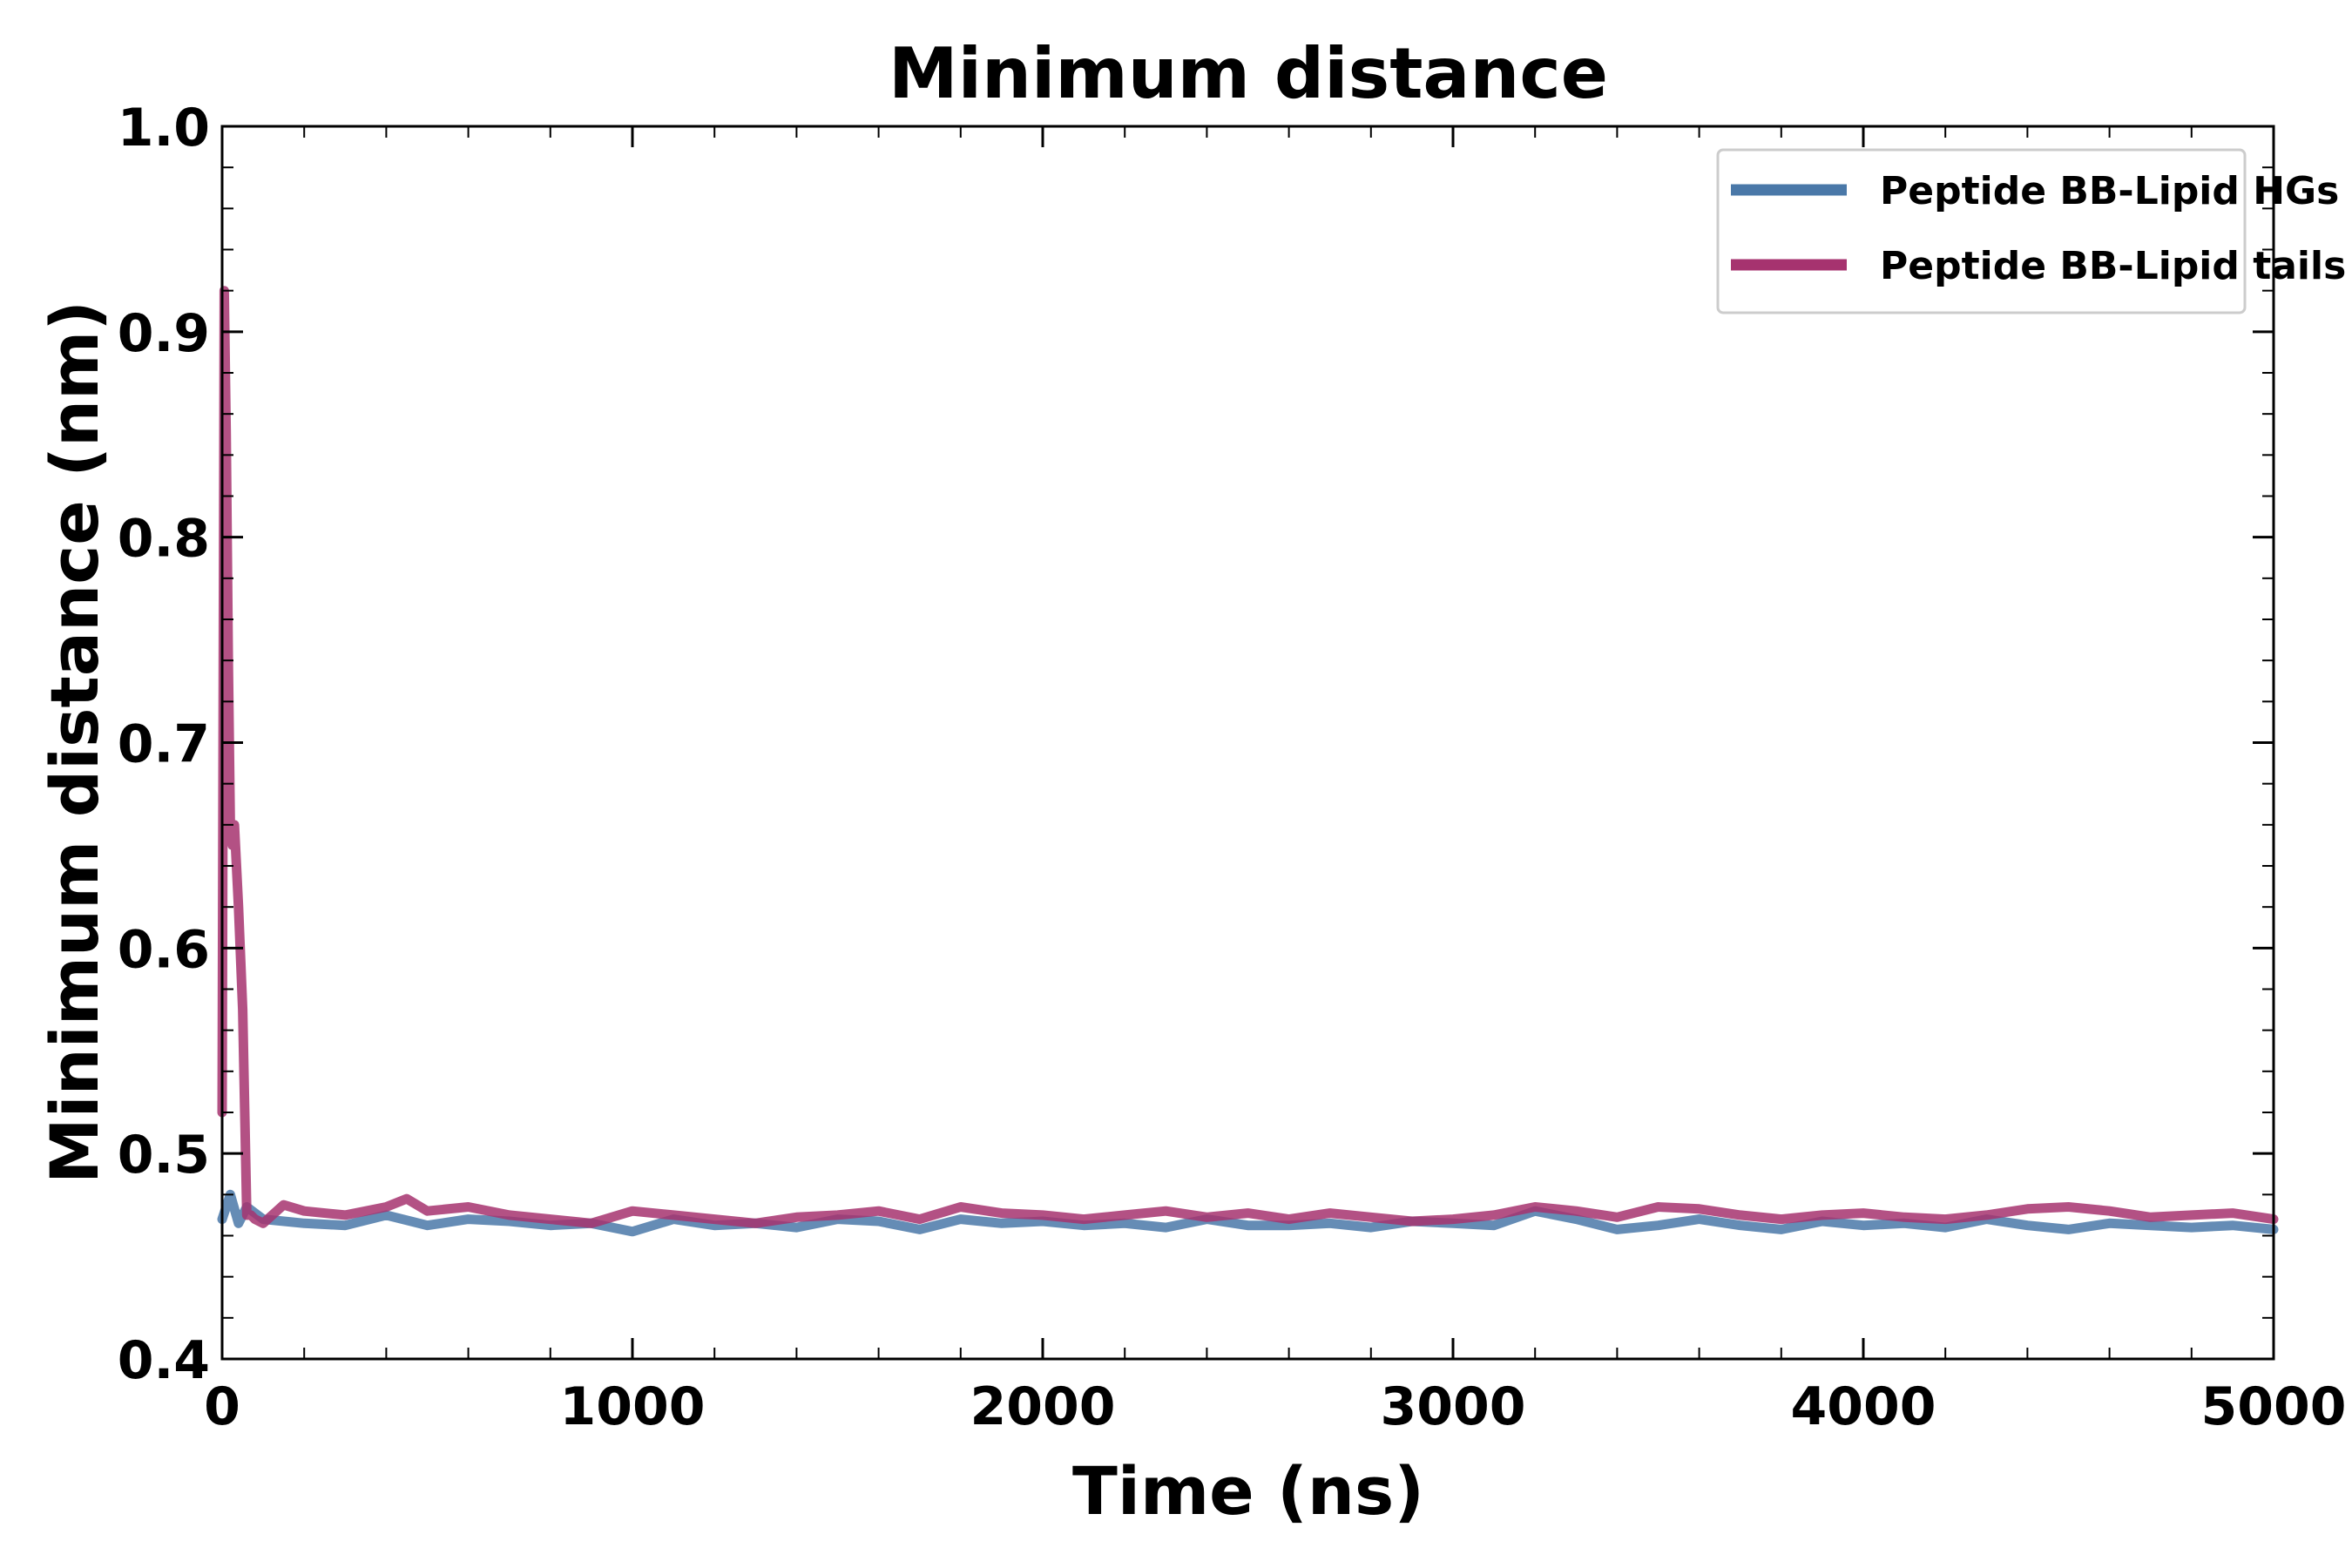  What do you see at coordinates (2113, 266) in the screenshot?
I see `legend-label-tails: Peptide BB-Lipid tails` at bounding box center [2113, 266].